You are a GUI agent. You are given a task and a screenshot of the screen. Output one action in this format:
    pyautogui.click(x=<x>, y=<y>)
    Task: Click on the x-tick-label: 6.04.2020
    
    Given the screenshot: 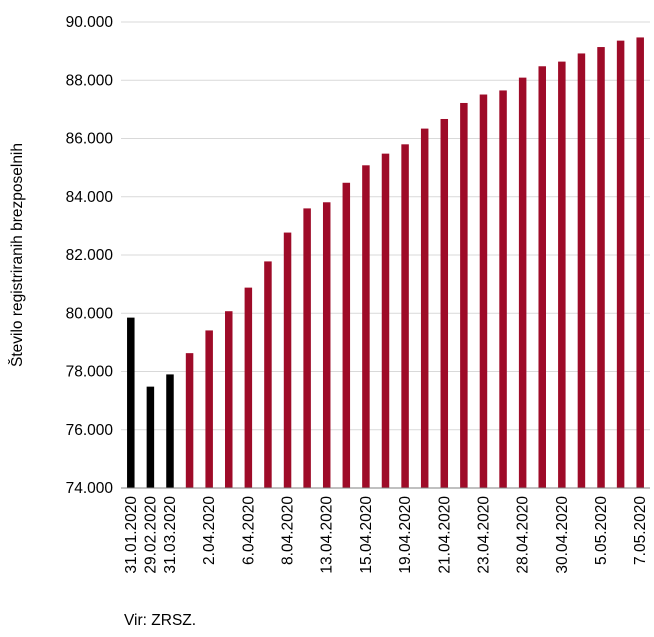 What is the action you would take?
    pyautogui.click(x=248, y=530)
    